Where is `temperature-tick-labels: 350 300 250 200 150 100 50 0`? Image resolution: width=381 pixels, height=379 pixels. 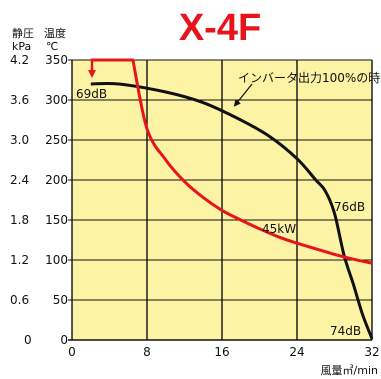 temperature-tick-labels: 350 300 250 200 150 100 50 0 is located at coordinates (56, 200).